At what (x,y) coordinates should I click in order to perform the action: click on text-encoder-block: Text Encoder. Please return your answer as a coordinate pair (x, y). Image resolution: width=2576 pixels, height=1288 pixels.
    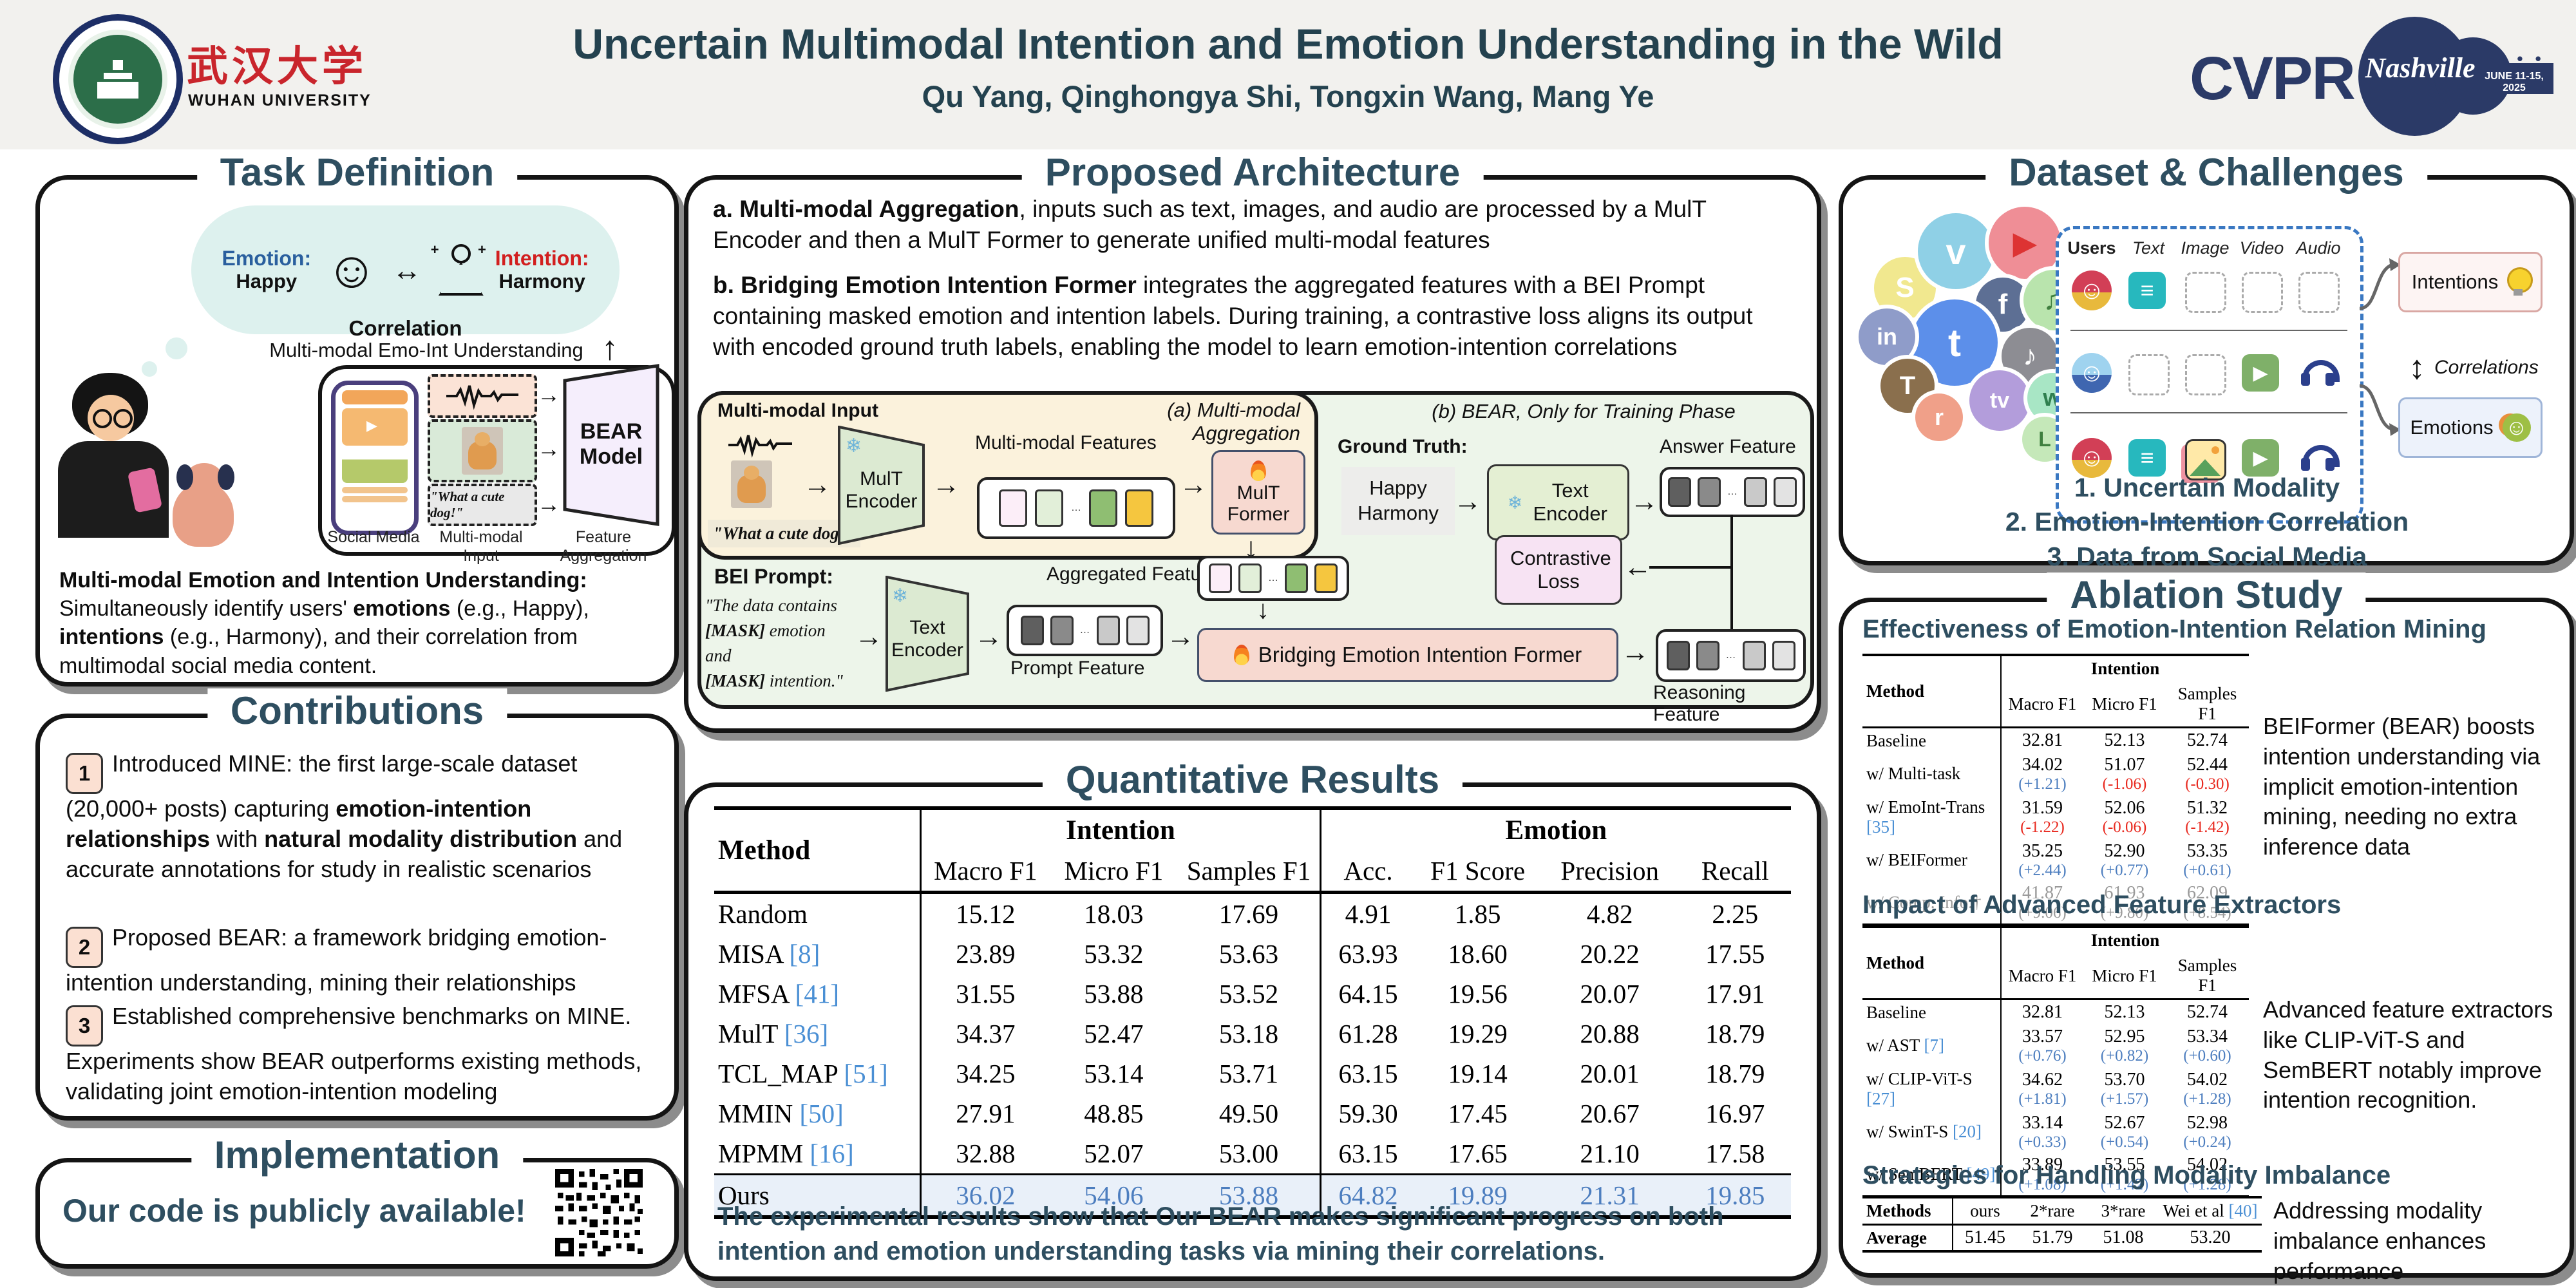
    Looking at the image, I should click on (1558, 502).